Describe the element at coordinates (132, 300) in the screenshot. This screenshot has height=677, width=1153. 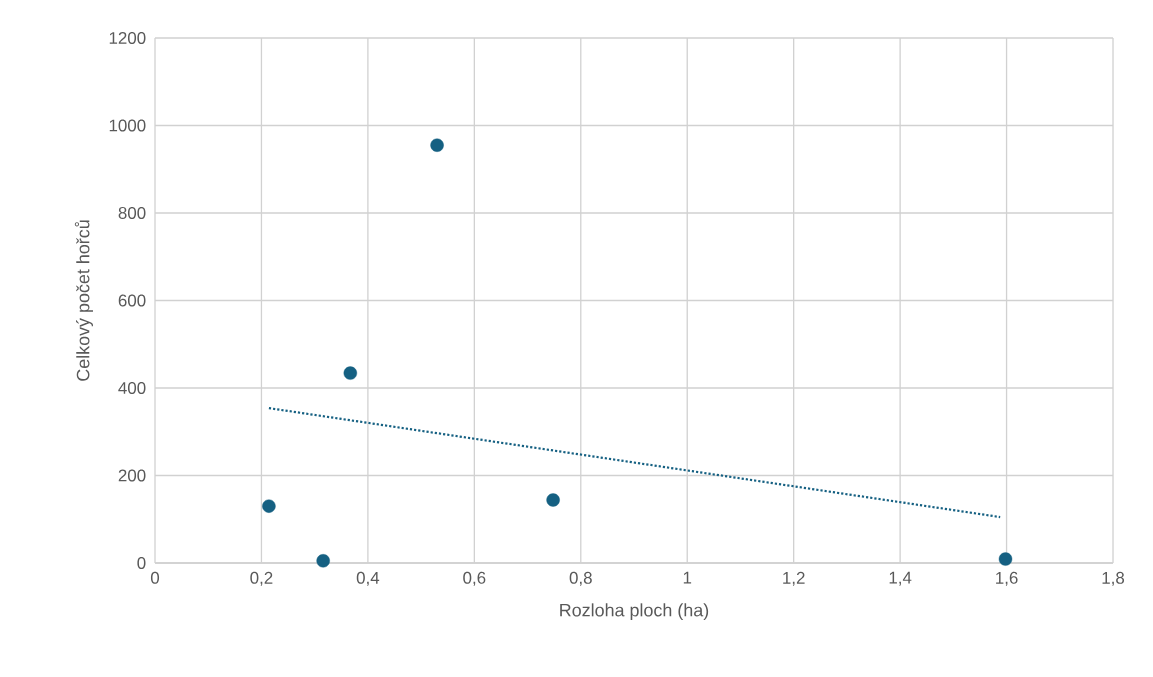
I see `y-tick-label: 600` at that location.